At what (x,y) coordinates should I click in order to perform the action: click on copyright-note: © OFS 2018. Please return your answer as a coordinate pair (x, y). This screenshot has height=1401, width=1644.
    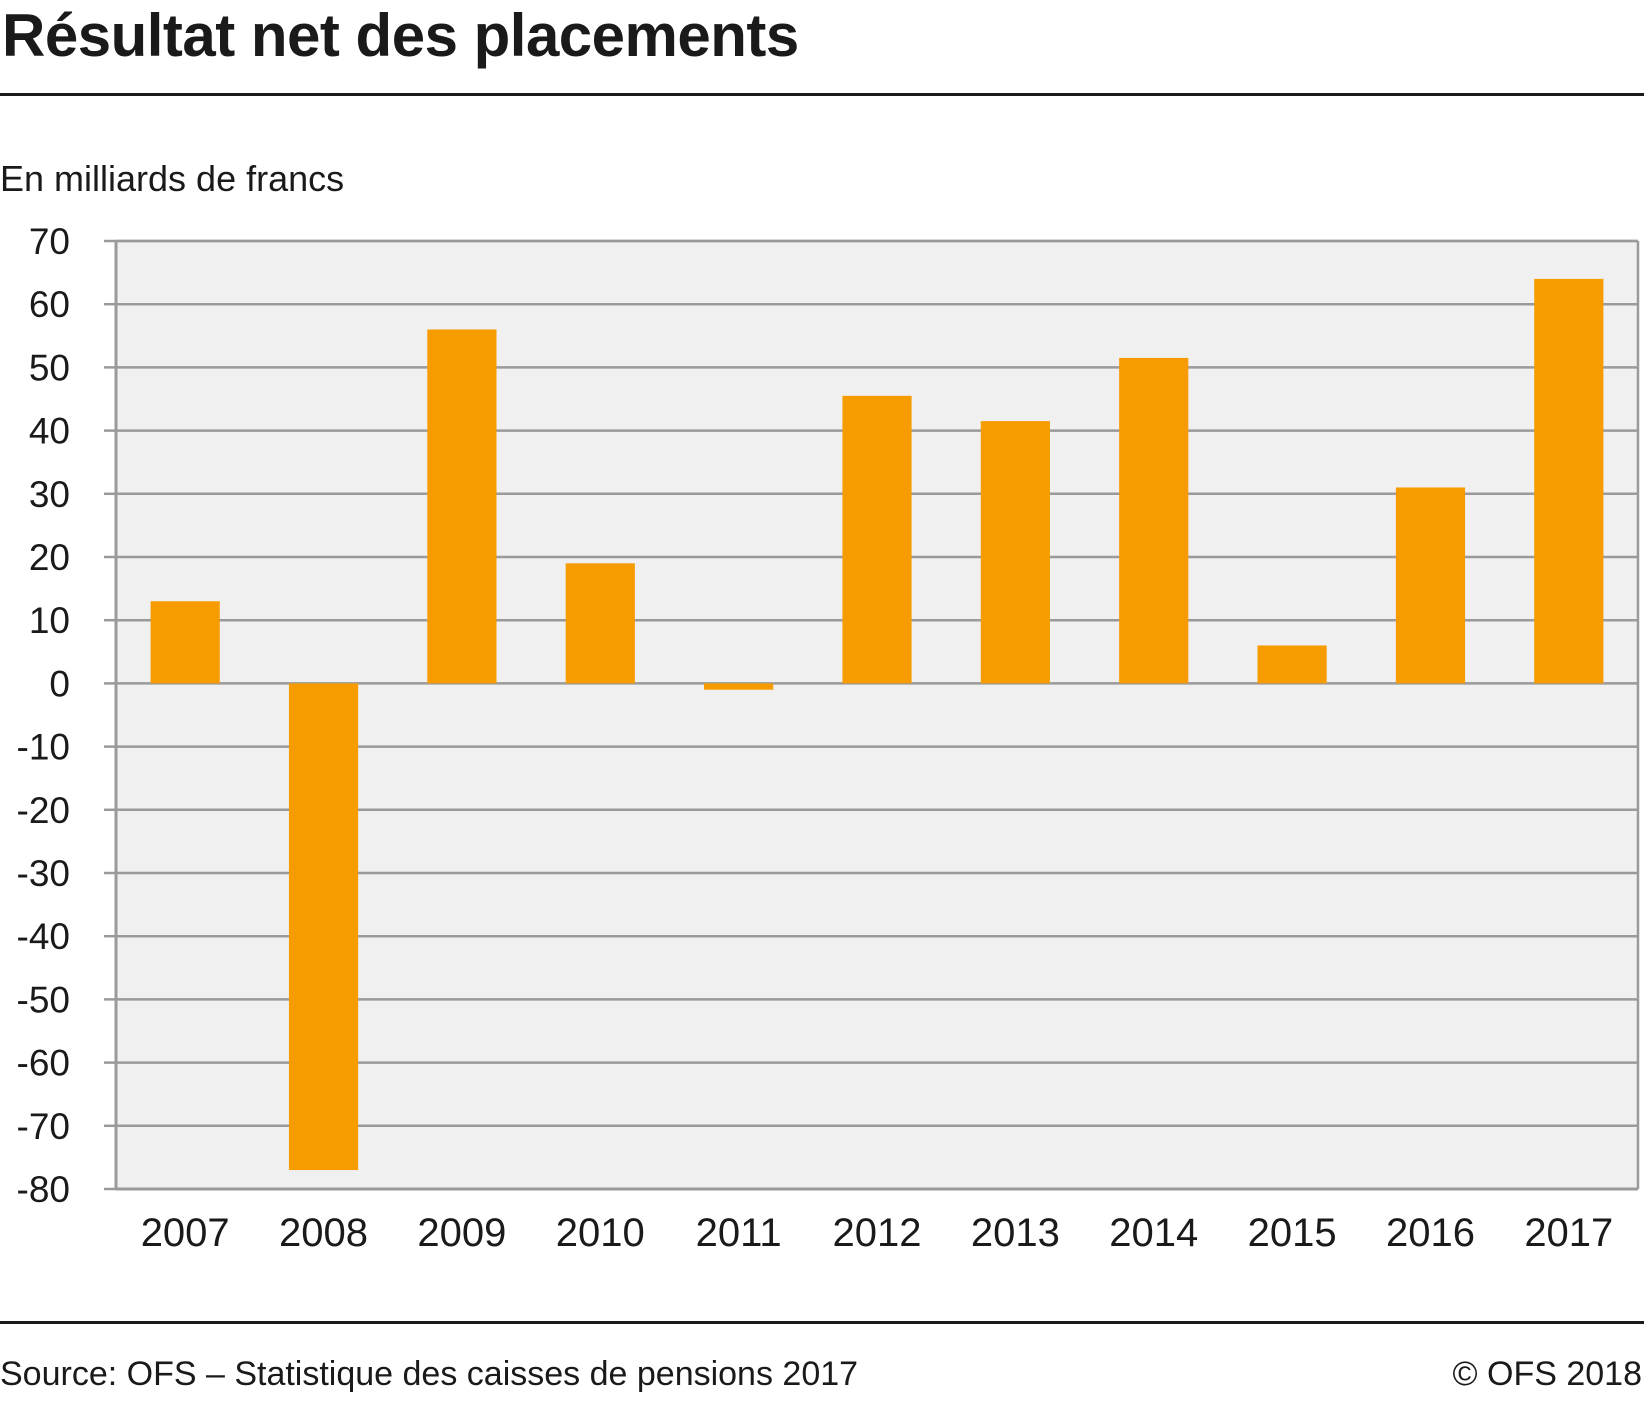
    Looking at the image, I should click on (1547, 1374).